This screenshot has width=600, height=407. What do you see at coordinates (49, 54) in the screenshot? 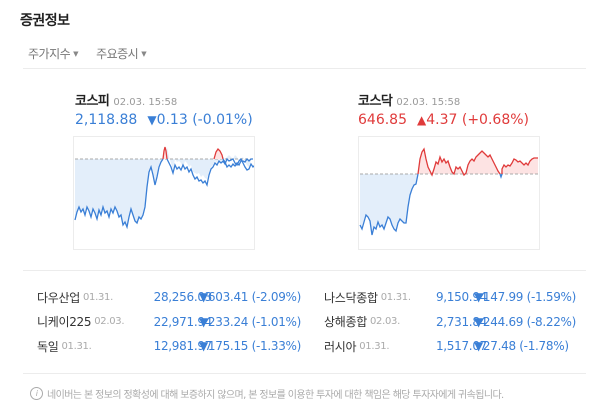
I see `tab-label: 주가지수` at bounding box center [49, 54].